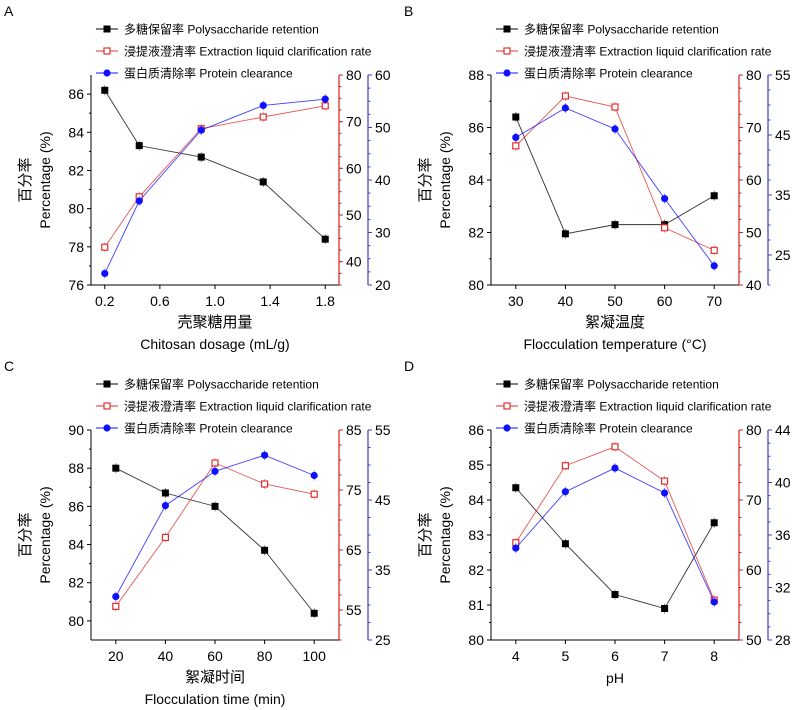 This screenshot has height=710, width=800. Describe the element at coordinates (76, 430) in the screenshot. I see `y-tick-label-left: 90` at that location.